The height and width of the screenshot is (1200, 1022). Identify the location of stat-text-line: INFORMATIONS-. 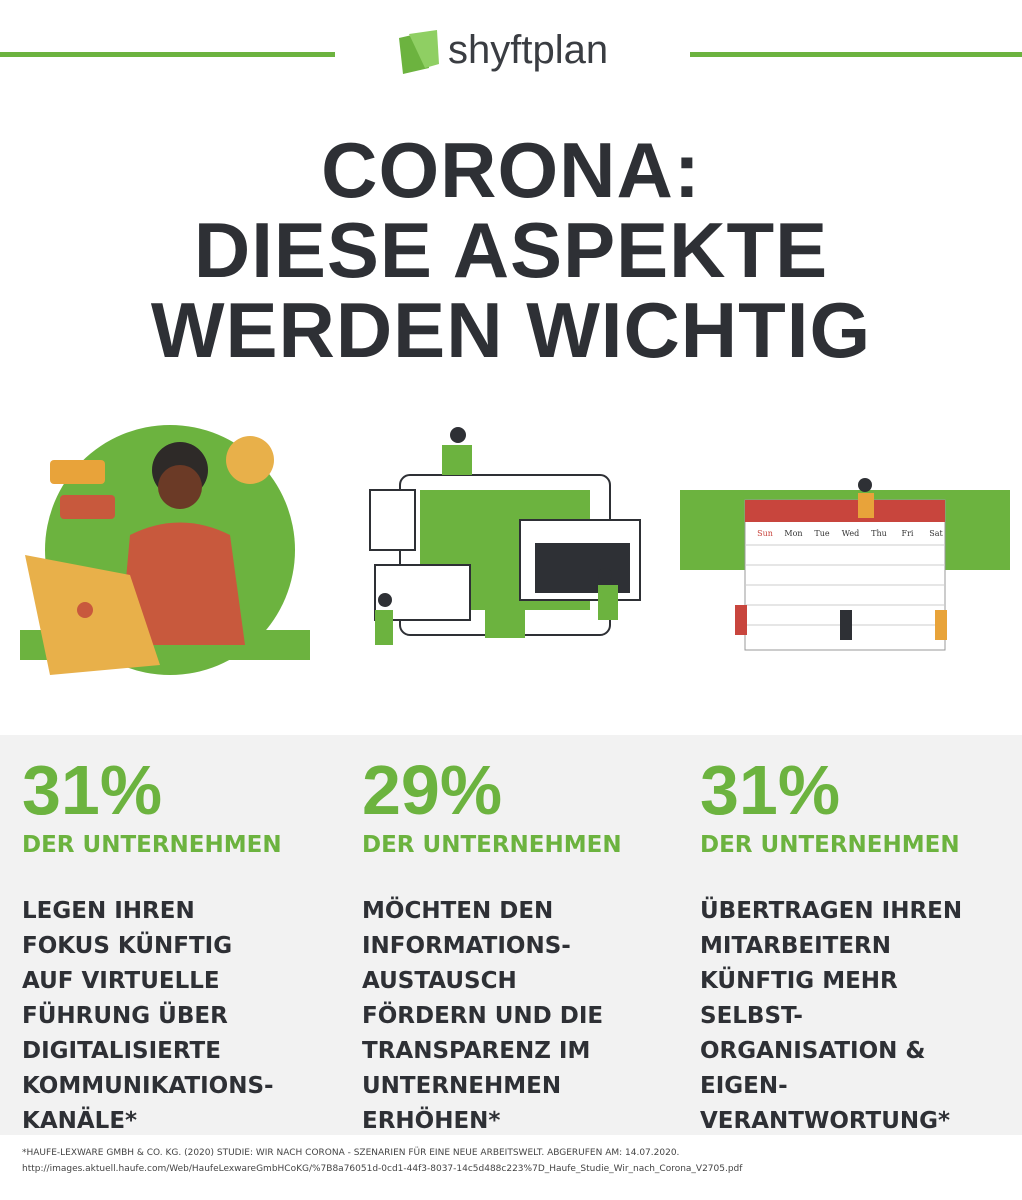
(466, 946).